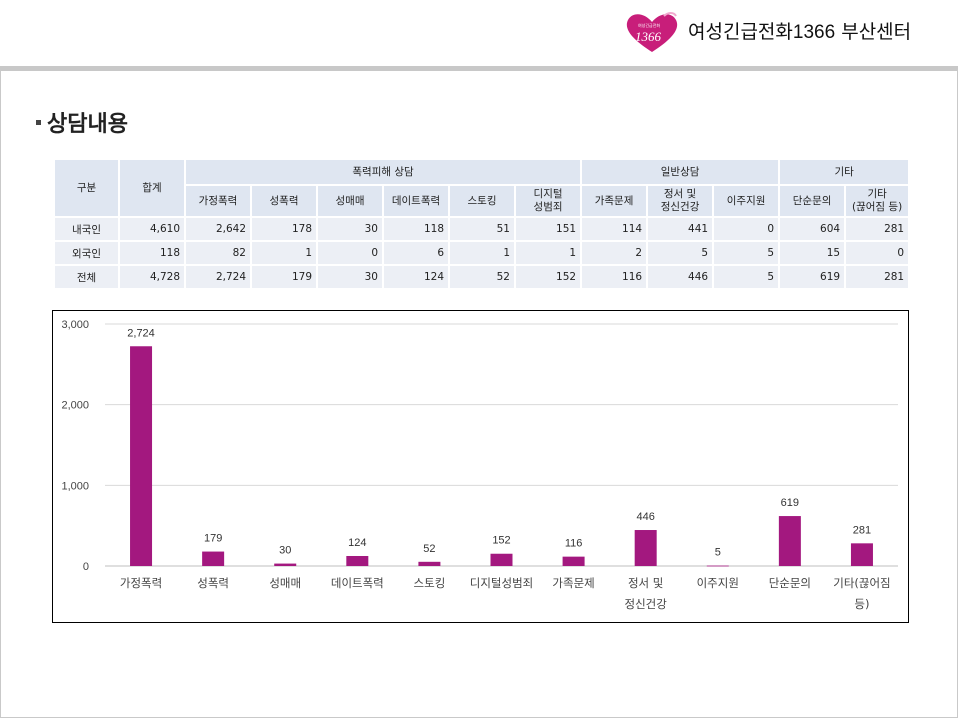 The width and height of the screenshot is (960, 720). What do you see at coordinates (75, 486) in the screenshot?
I see `y-tick-label: 1,000` at bounding box center [75, 486].